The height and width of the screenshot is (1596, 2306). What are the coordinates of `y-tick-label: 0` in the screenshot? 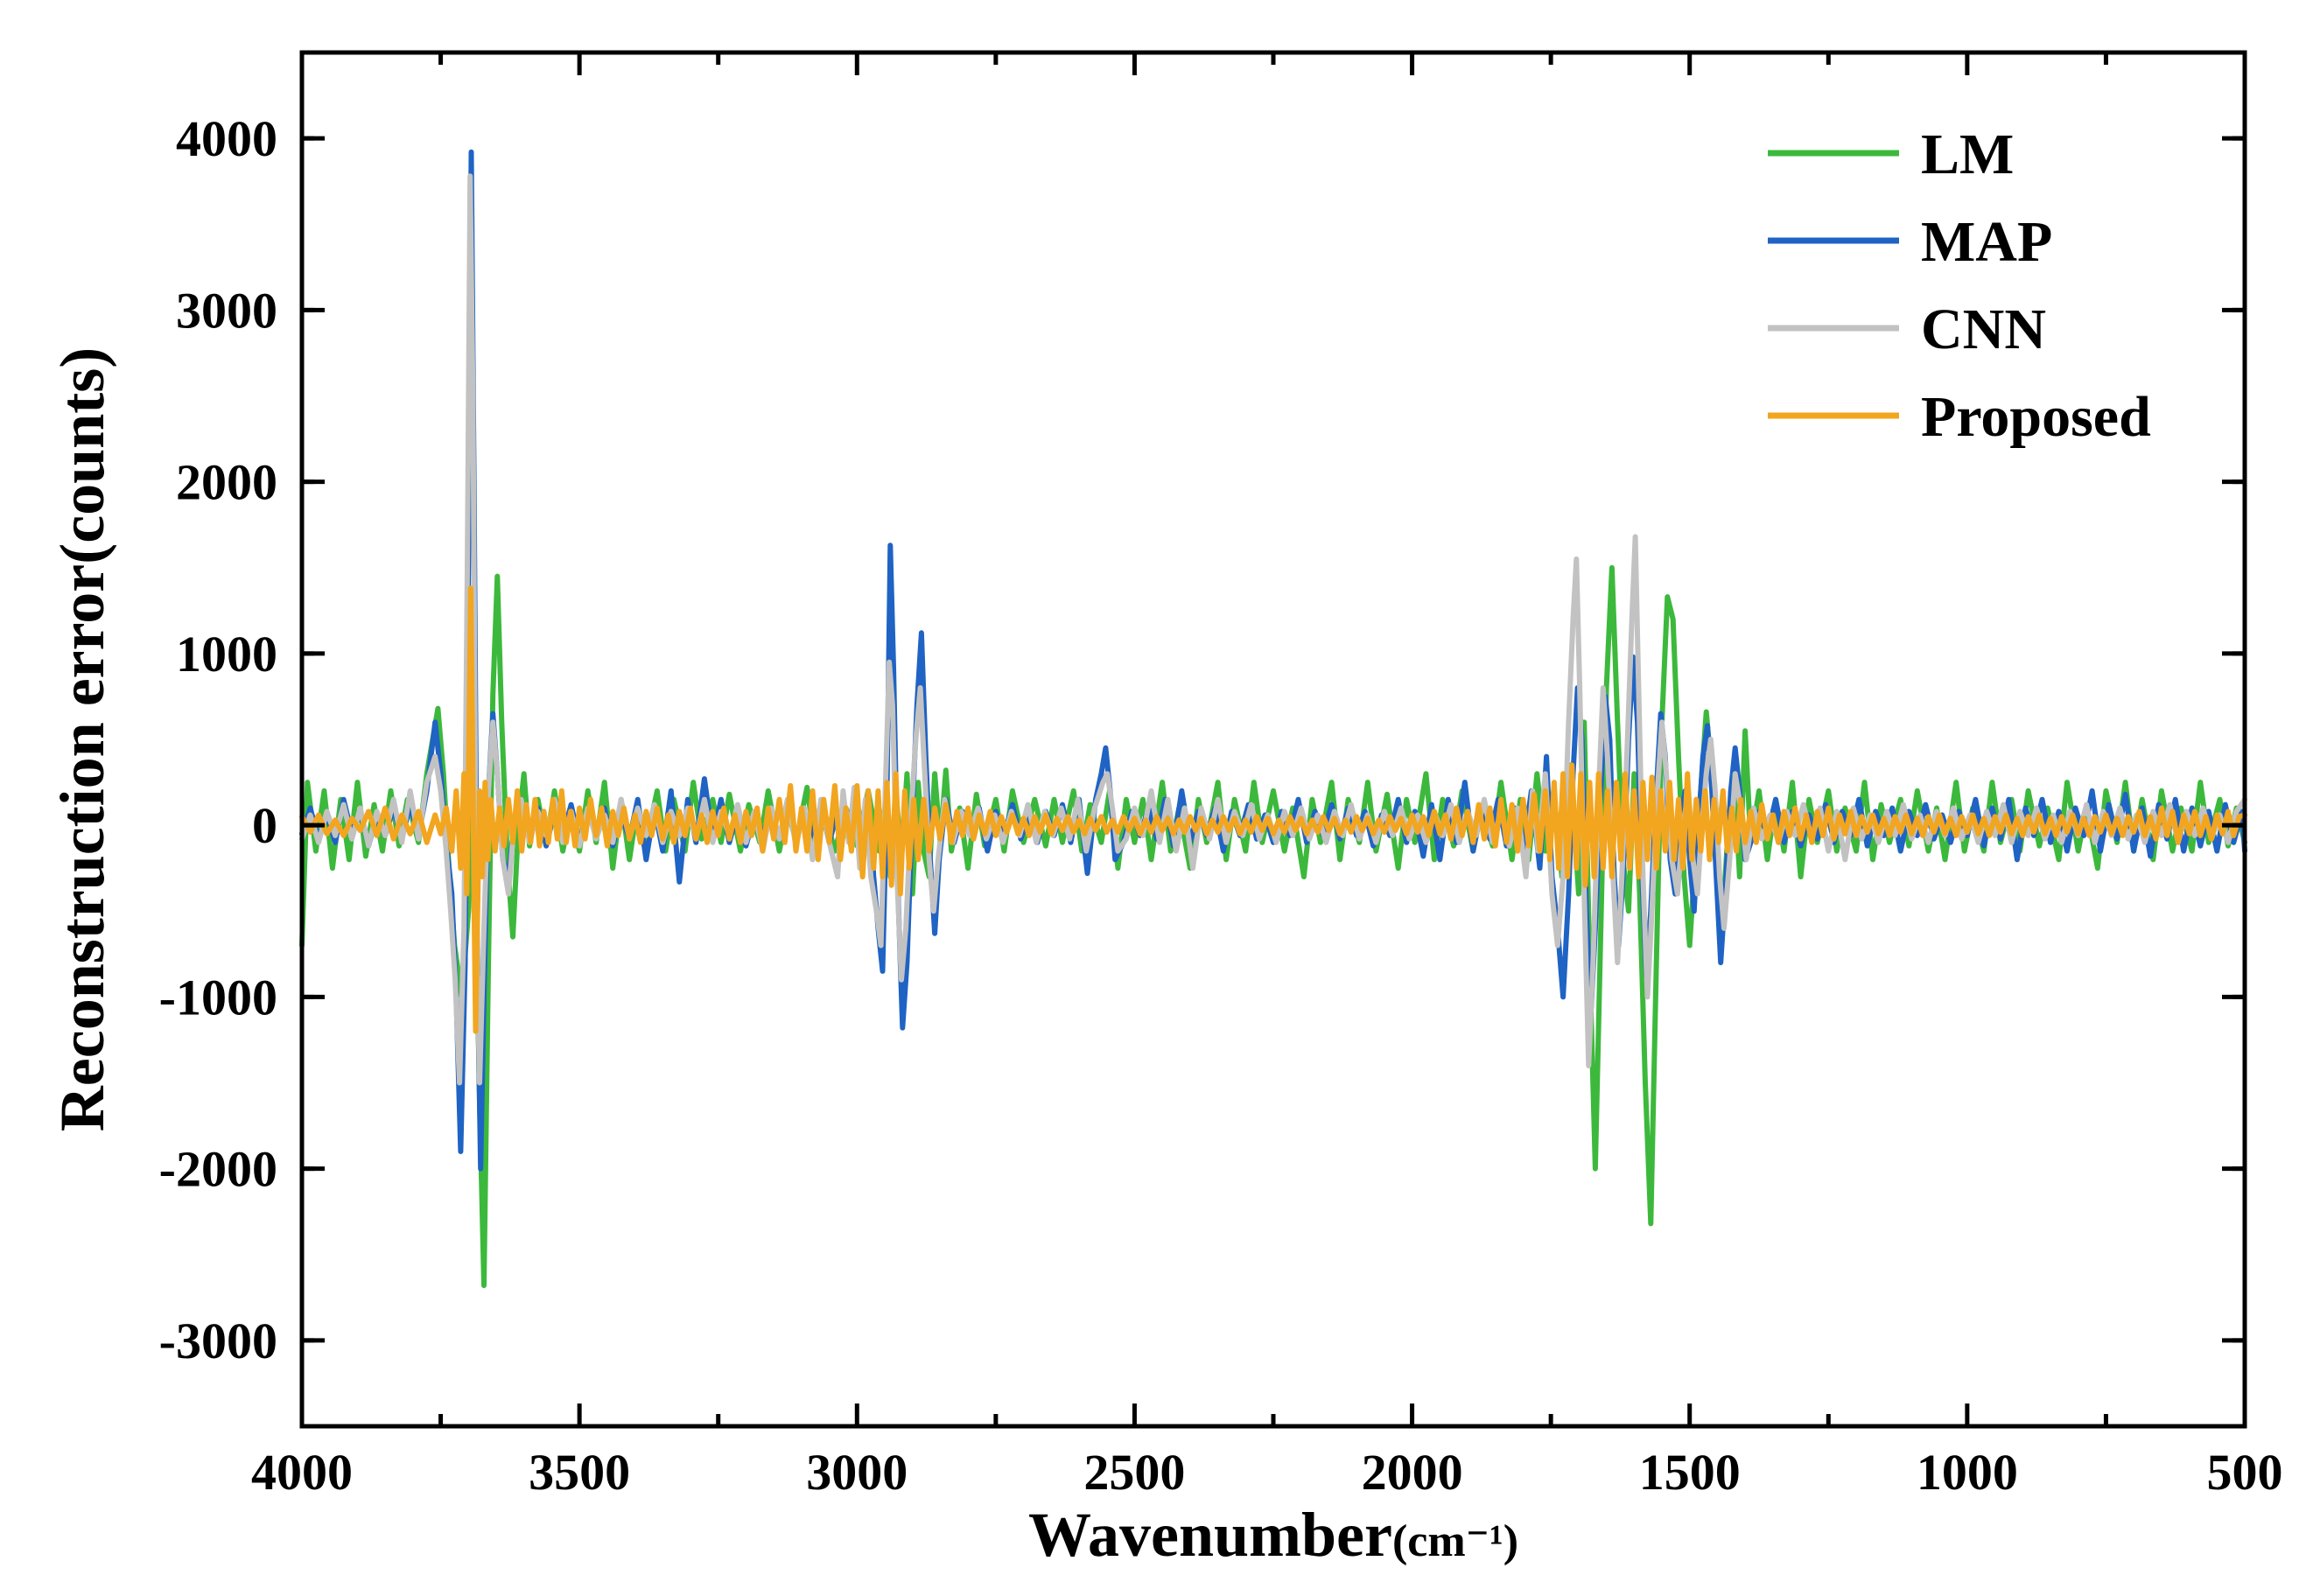 It's located at (264, 825).